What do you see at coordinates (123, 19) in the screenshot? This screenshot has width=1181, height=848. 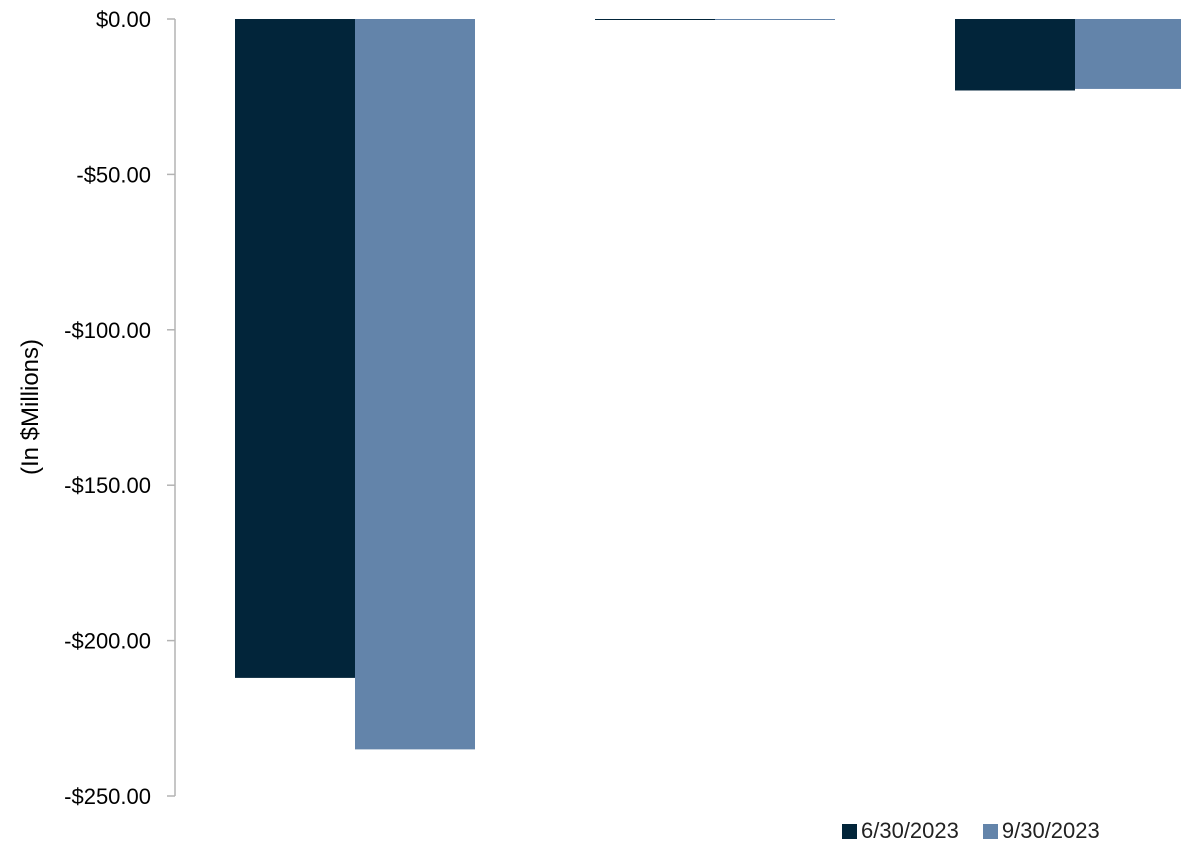 I see `y-tick-label: $0.00` at bounding box center [123, 19].